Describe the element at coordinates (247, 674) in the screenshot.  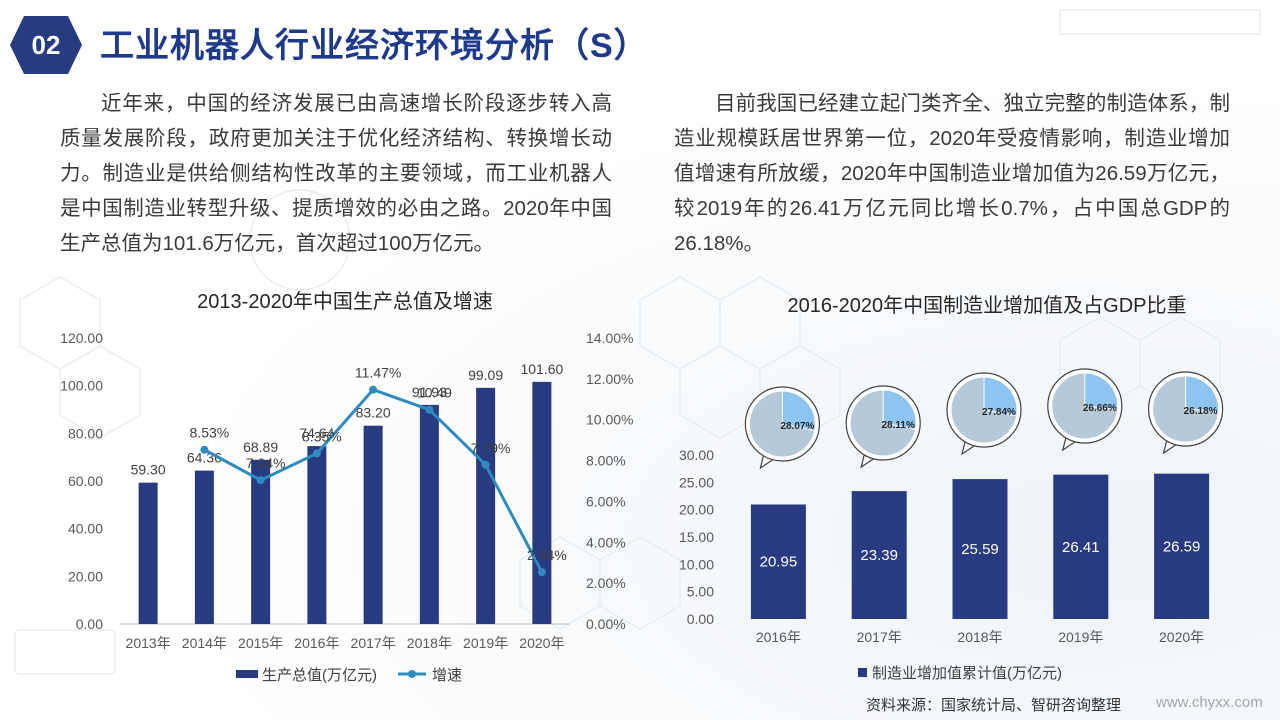
I see `legend-bar-swatch` at that location.